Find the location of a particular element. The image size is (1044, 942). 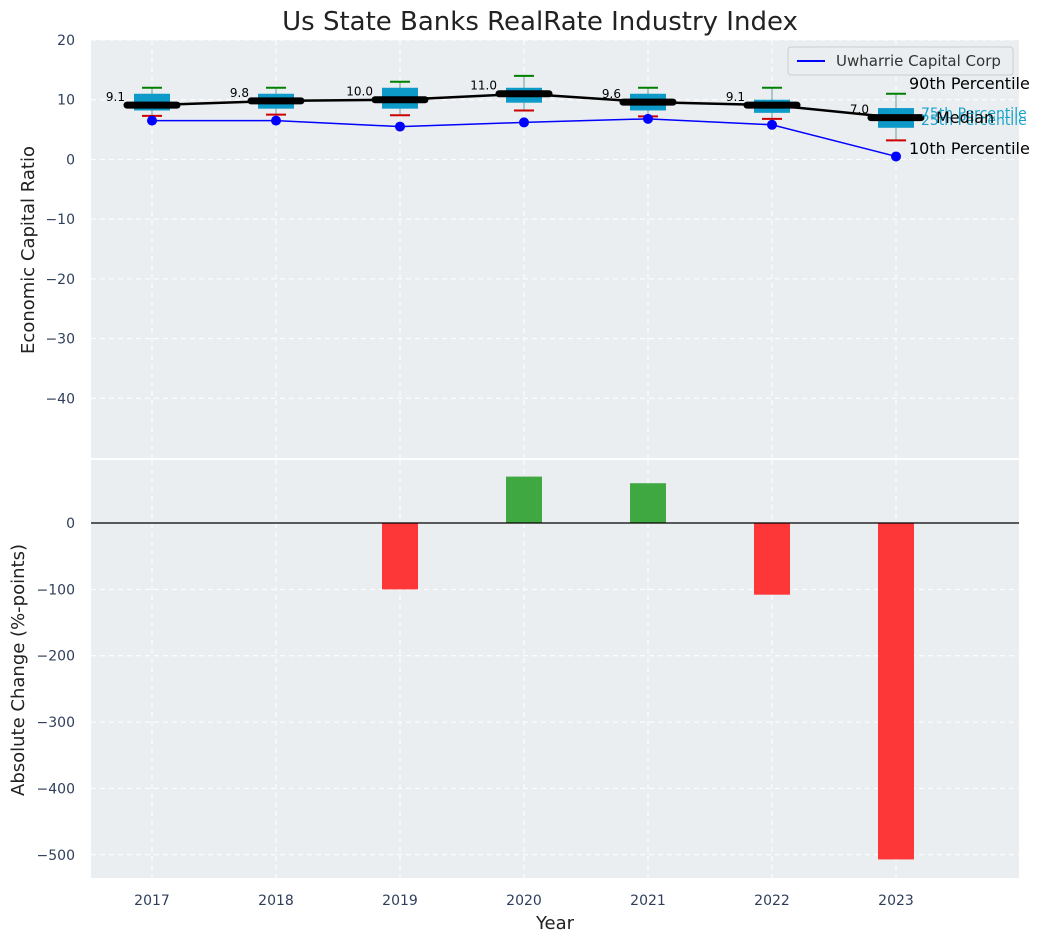

top-y-tick-label: −30 is located at coordinates (60, 340).